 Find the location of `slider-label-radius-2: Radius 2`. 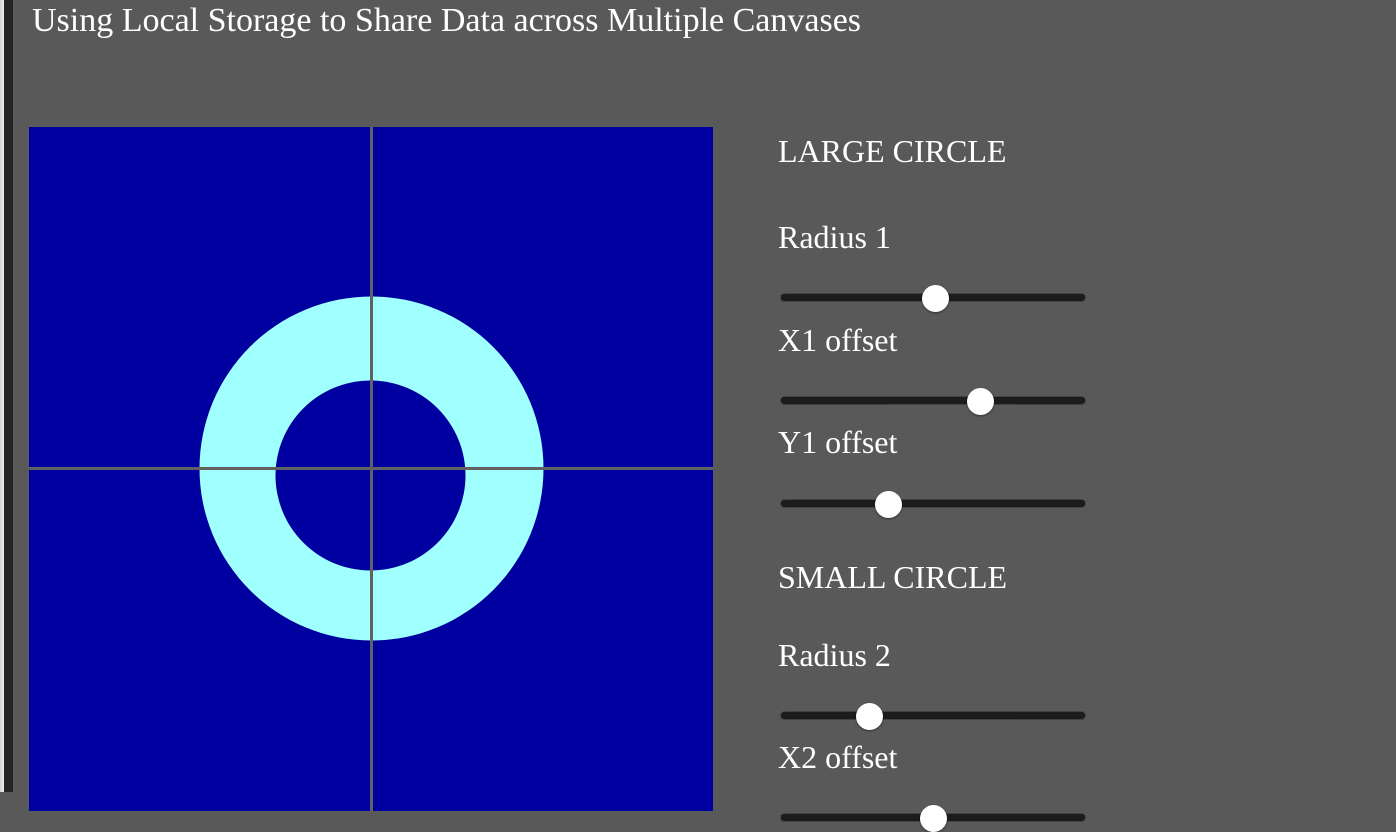

slider-label-radius-2: Radius 2 is located at coordinates (834, 655).